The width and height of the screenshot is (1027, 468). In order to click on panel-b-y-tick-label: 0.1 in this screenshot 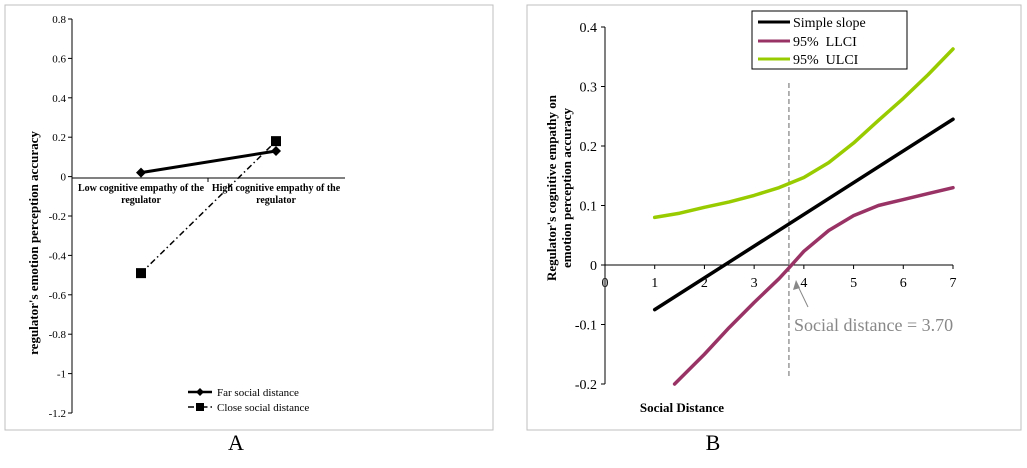, I will do `click(589, 207)`.